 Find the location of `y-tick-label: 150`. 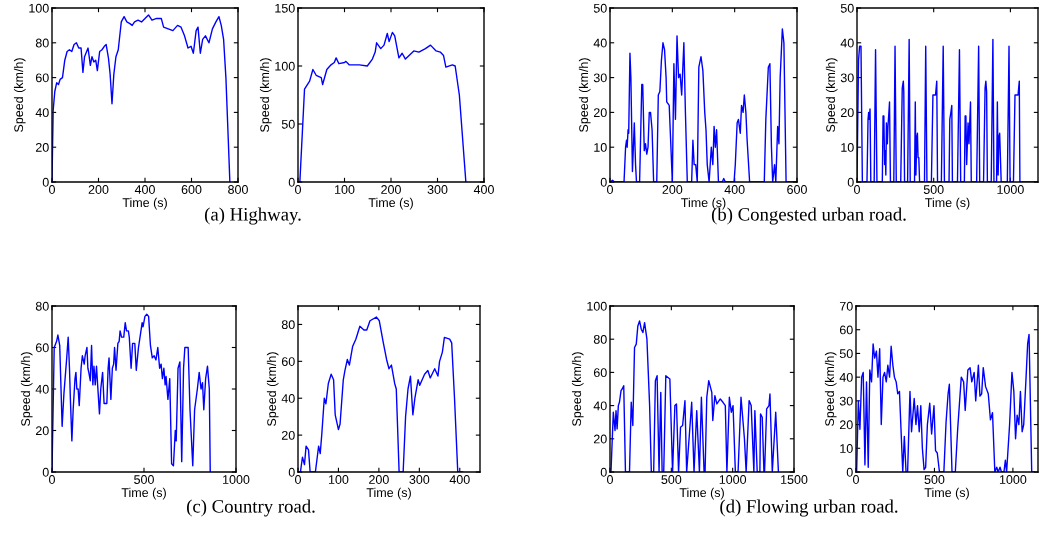

y-tick-label: 150 is located at coordinates (285, 8).